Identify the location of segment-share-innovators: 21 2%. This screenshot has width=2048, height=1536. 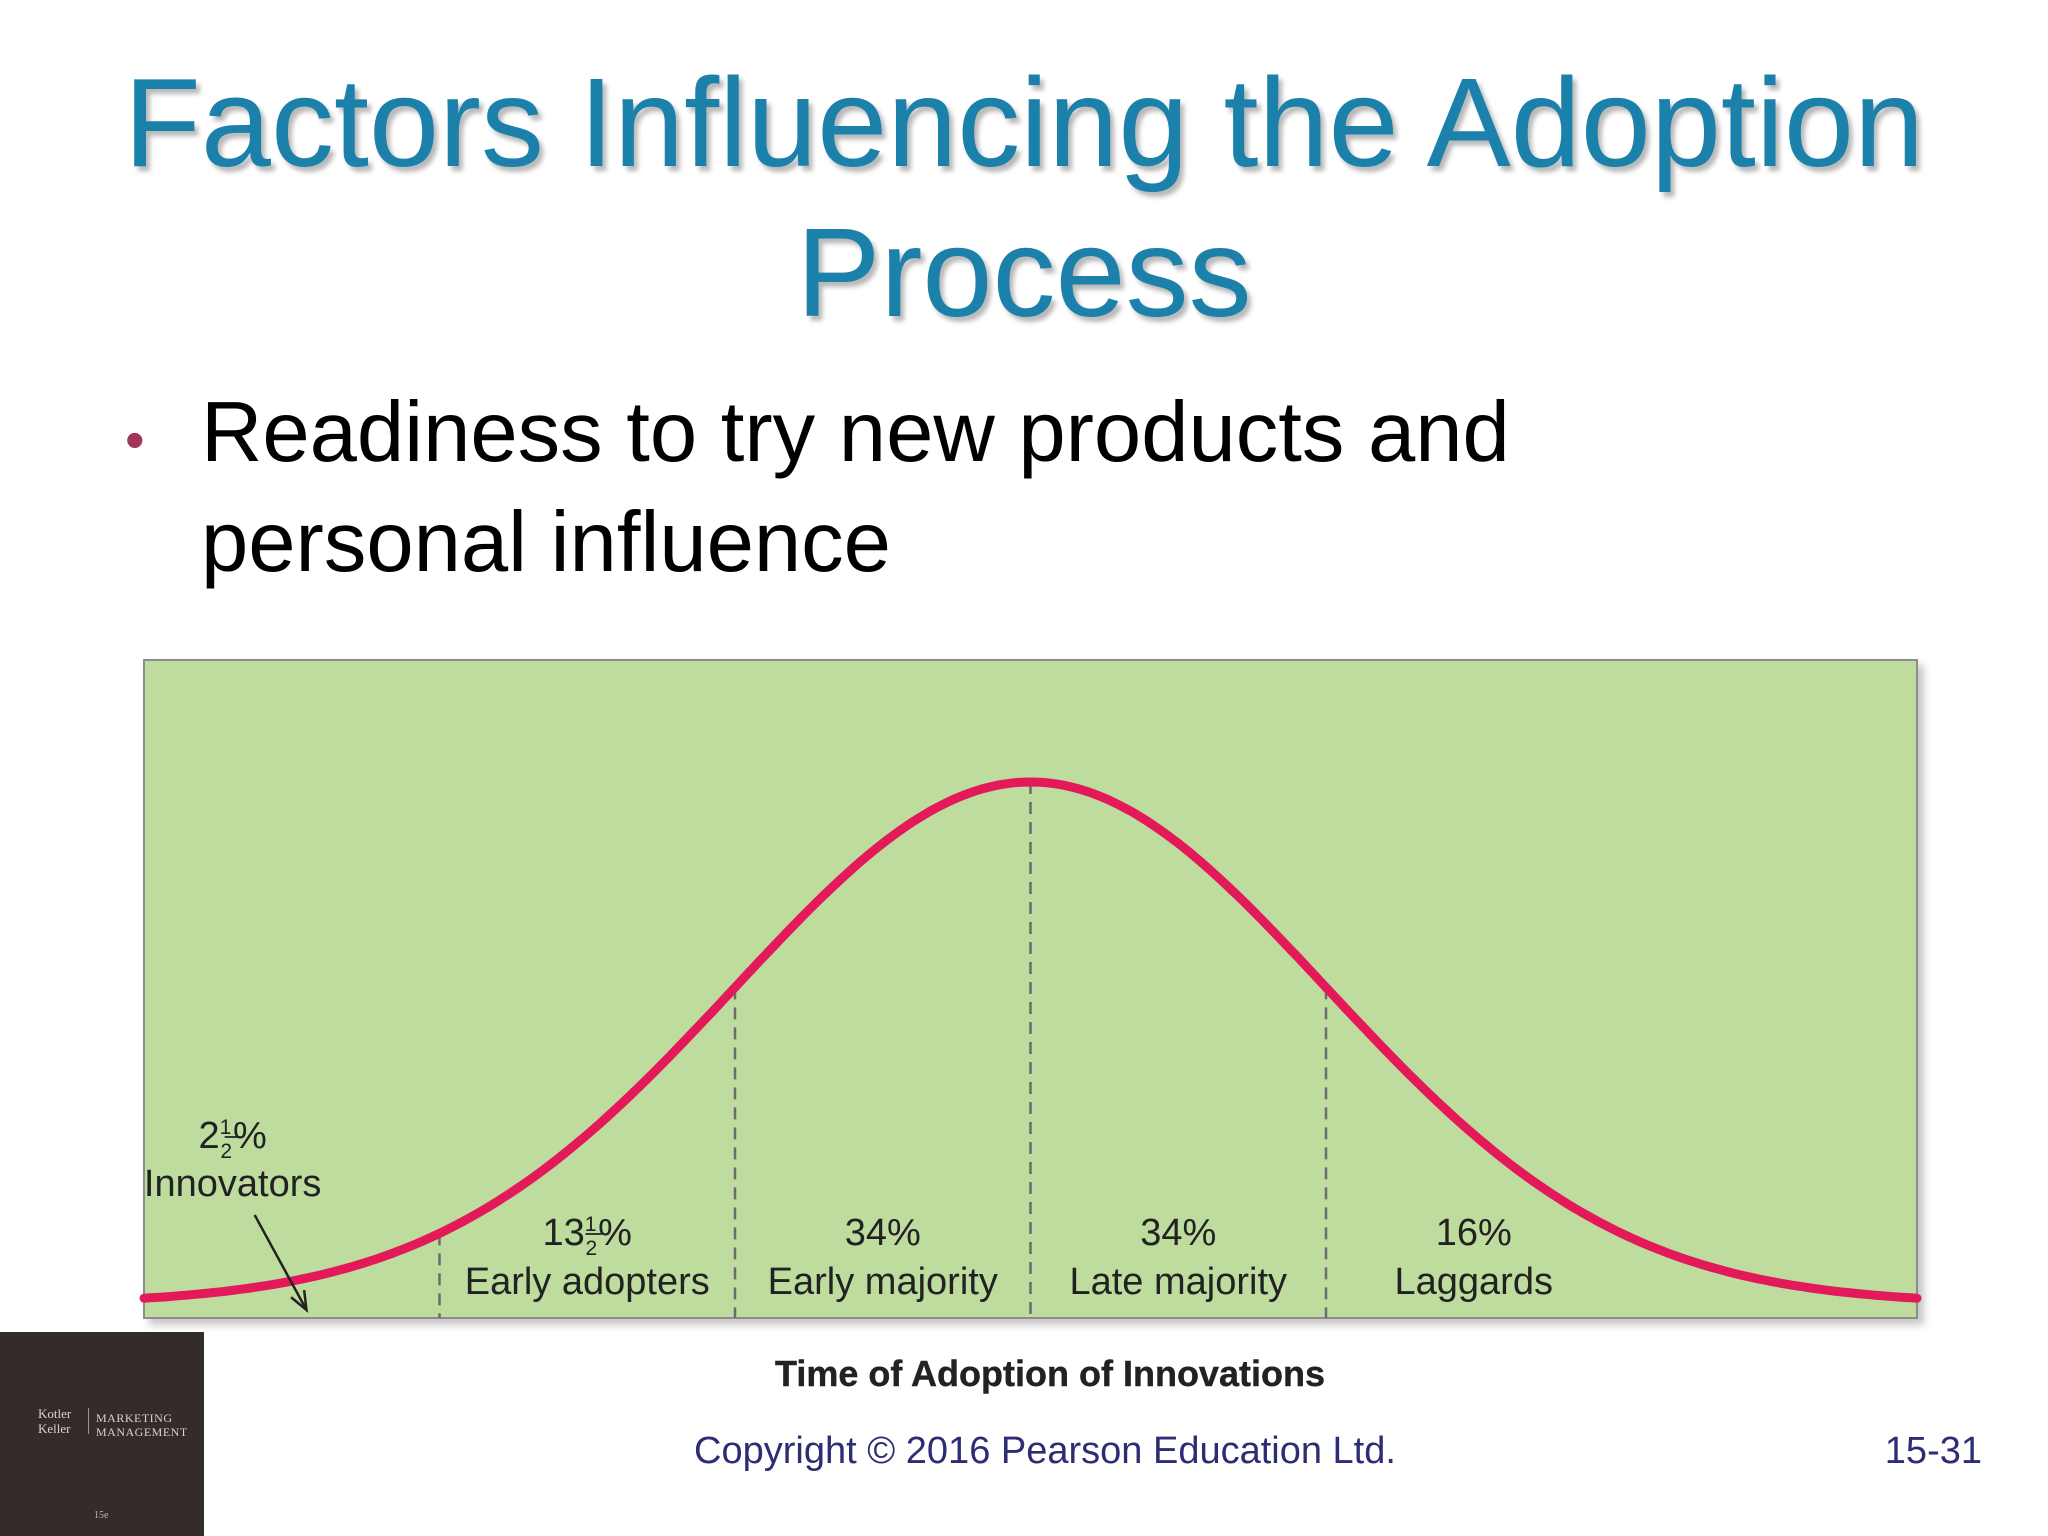
(232, 1139).